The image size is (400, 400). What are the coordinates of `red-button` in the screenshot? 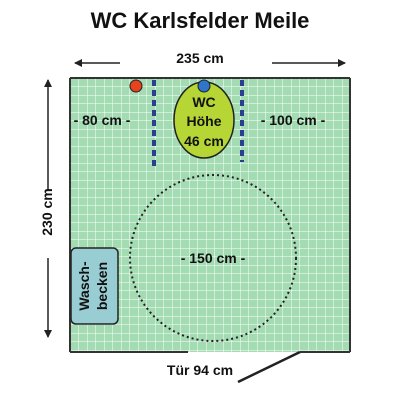 It's located at (136, 86).